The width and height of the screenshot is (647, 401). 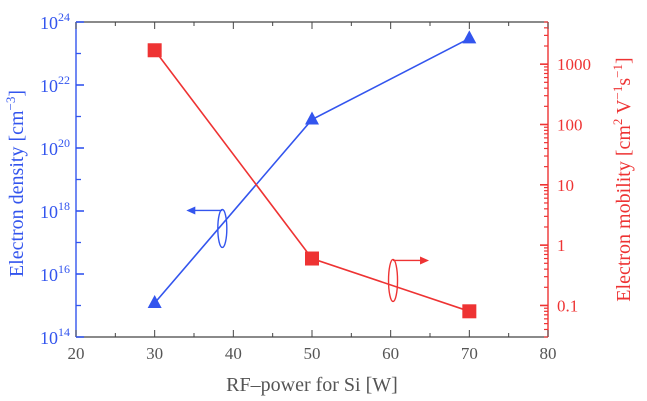 What do you see at coordinates (561, 245) in the screenshot?
I see `y-right-tick-label: 1` at bounding box center [561, 245].